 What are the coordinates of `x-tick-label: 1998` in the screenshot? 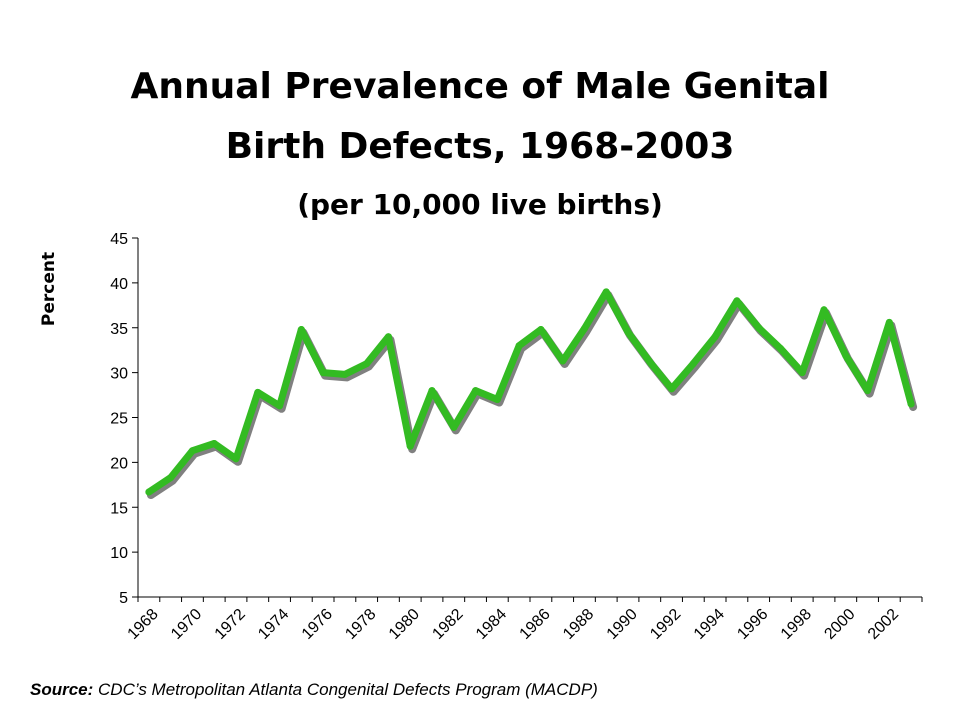 It's located at (796, 624).